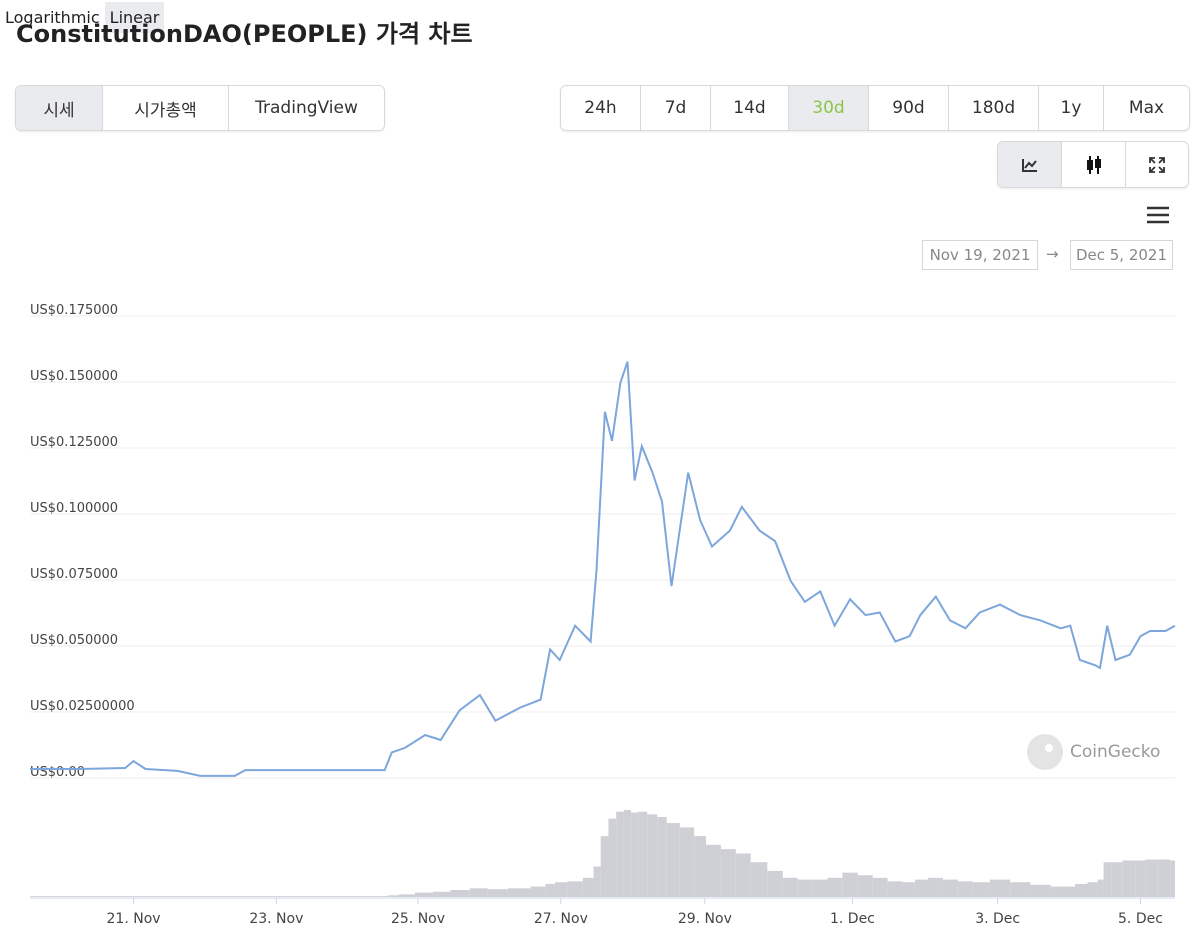  I want to click on y-tick-label: US$0.125000, so click(74, 442).